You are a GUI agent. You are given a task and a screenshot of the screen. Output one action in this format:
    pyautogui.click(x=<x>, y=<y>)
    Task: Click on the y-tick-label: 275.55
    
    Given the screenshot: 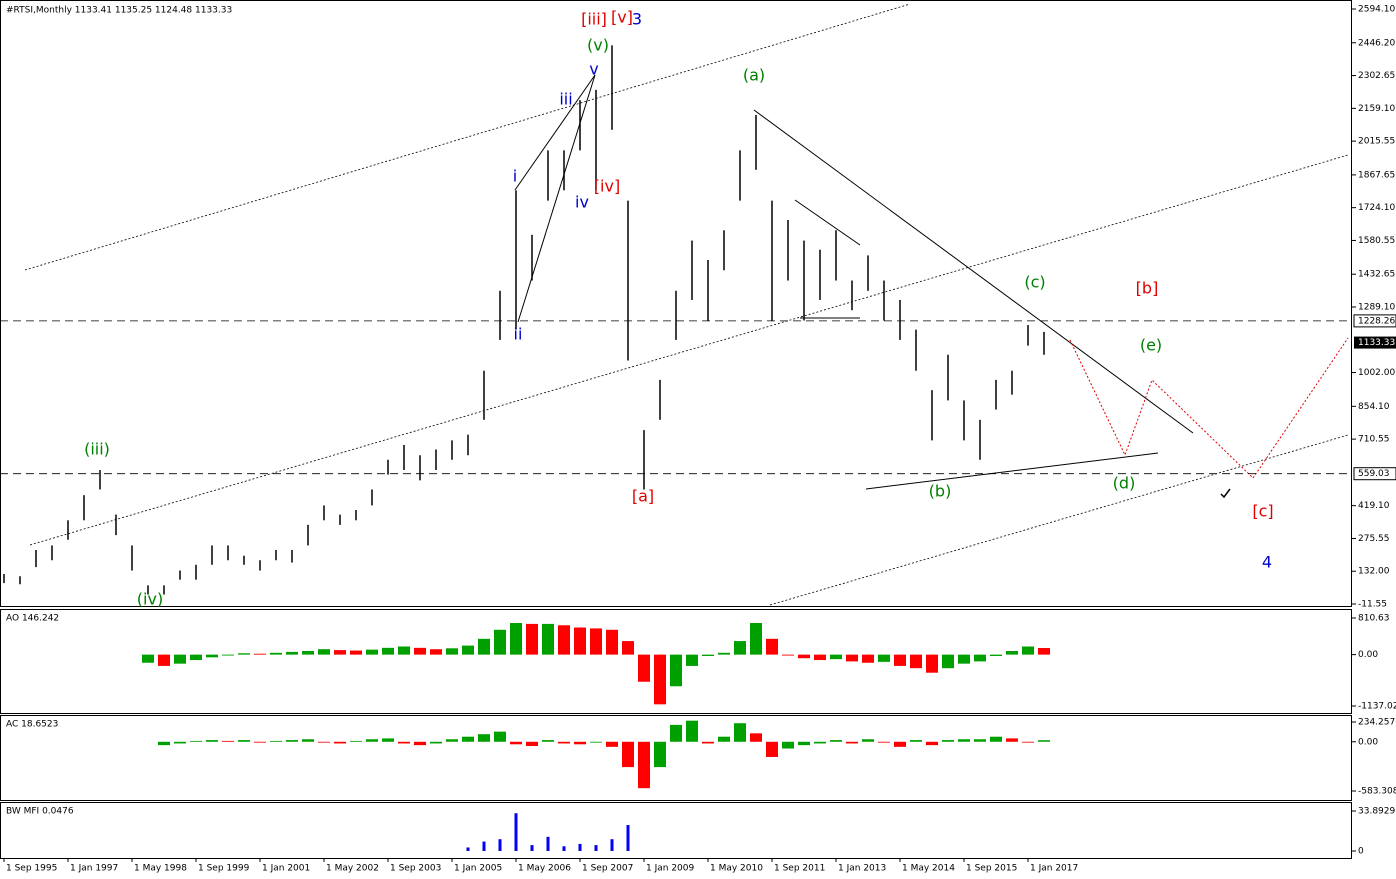 What is the action you would take?
    pyautogui.click(x=1374, y=539)
    